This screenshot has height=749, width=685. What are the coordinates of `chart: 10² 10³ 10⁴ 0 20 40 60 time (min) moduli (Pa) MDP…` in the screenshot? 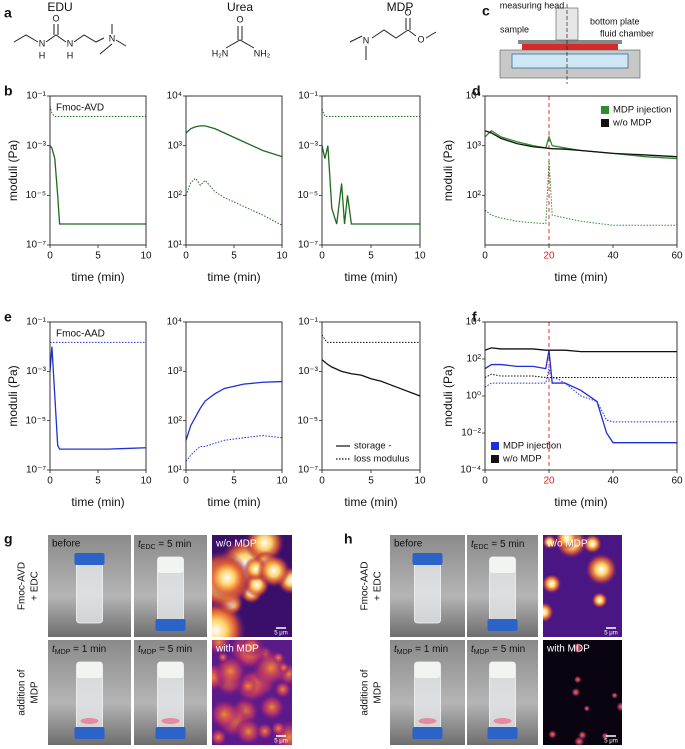 It's located at (562, 188).